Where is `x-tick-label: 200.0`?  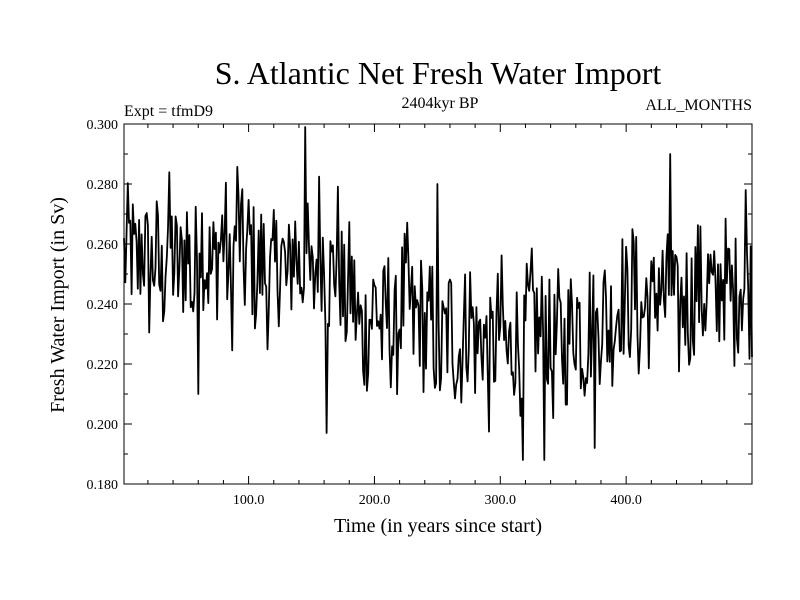 x-tick-label: 200.0 is located at coordinates (375, 500).